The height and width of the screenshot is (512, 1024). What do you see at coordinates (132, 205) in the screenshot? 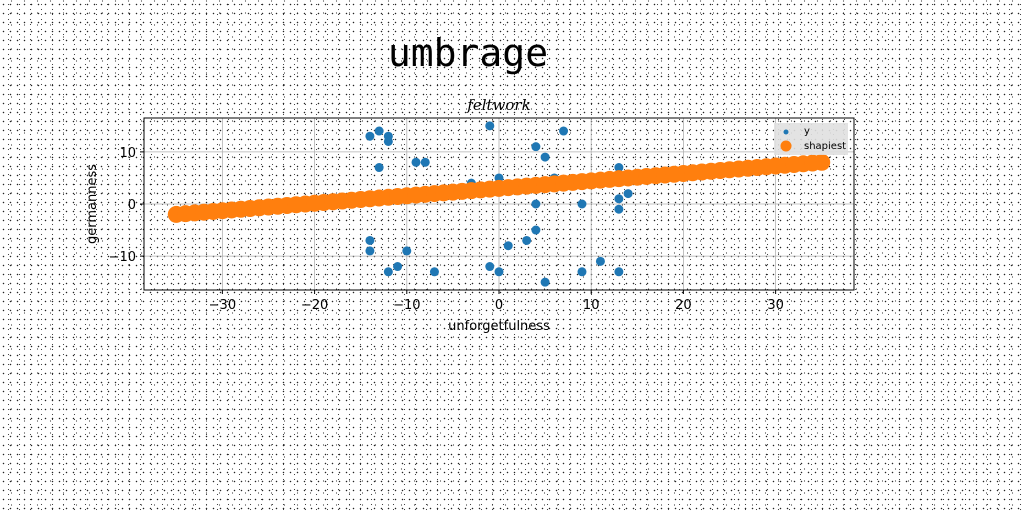
I see `y-tick-label: 0` at bounding box center [132, 205].